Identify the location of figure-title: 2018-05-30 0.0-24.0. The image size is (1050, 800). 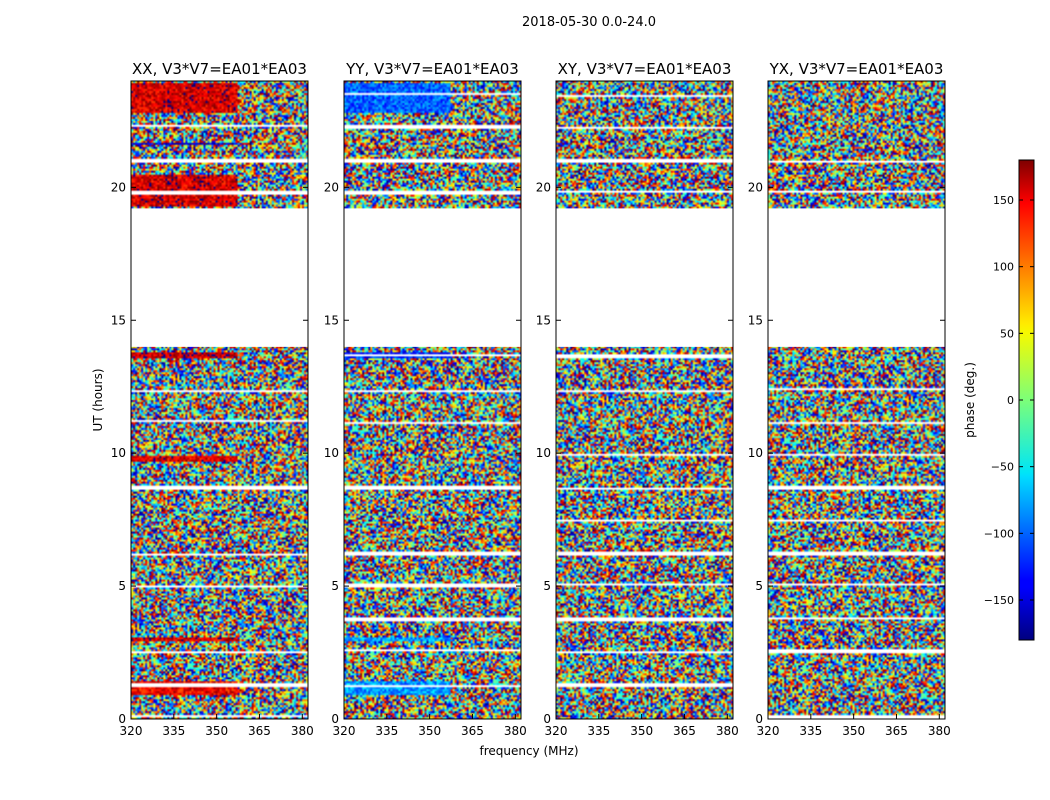
(589, 22).